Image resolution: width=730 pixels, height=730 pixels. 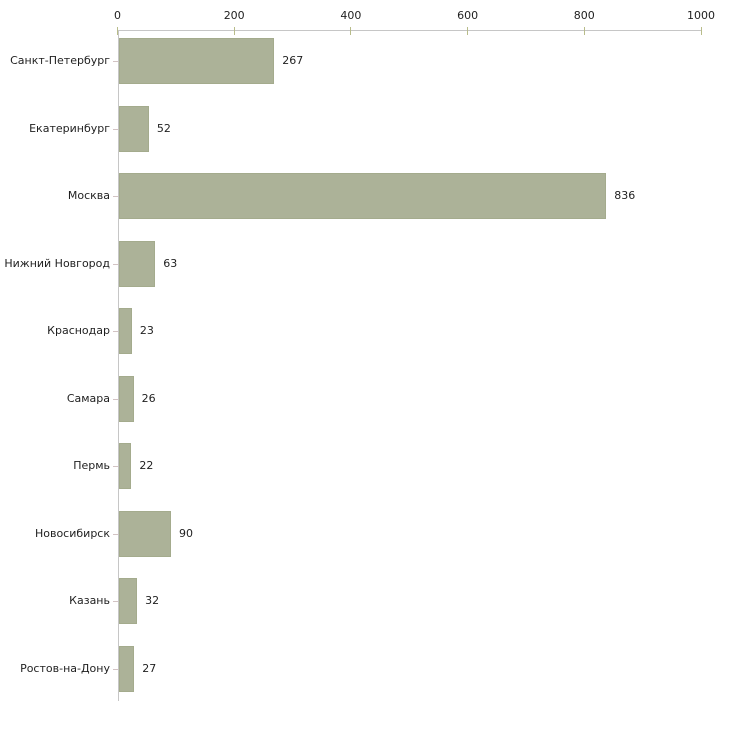 I want to click on x-axis-line, so click(x=409, y=30).